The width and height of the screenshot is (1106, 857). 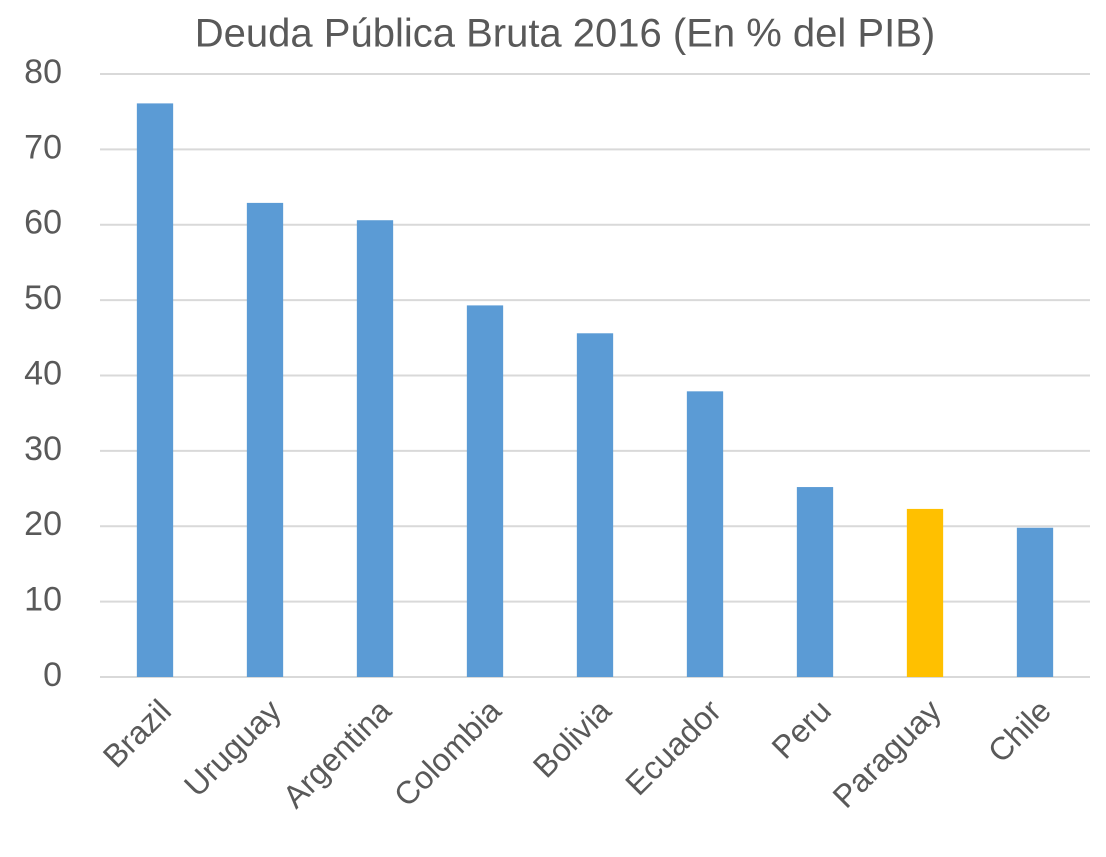 What do you see at coordinates (137, 733) in the screenshot?
I see `x-tick-label: Brazil` at bounding box center [137, 733].